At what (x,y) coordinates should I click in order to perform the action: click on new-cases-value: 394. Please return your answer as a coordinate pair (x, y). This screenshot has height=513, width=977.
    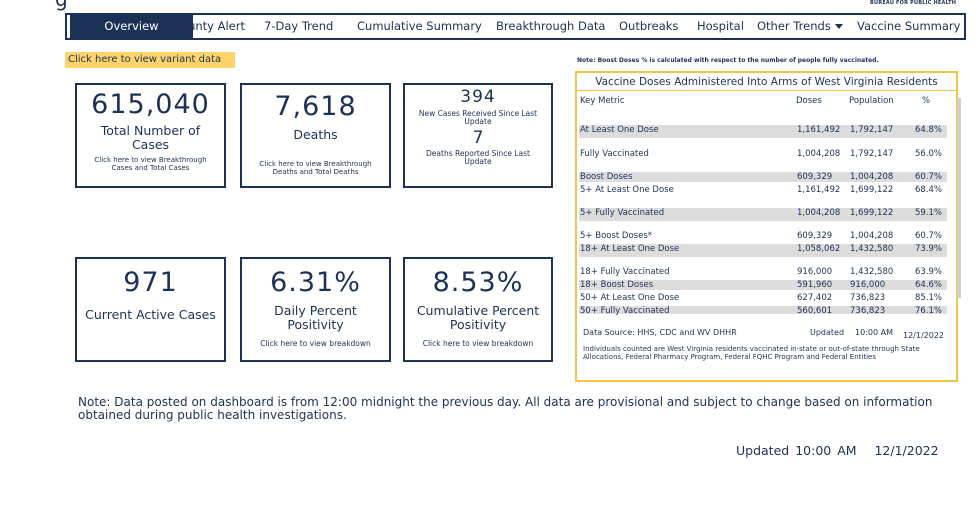
    Looking at the image, I should click on (478, 97).